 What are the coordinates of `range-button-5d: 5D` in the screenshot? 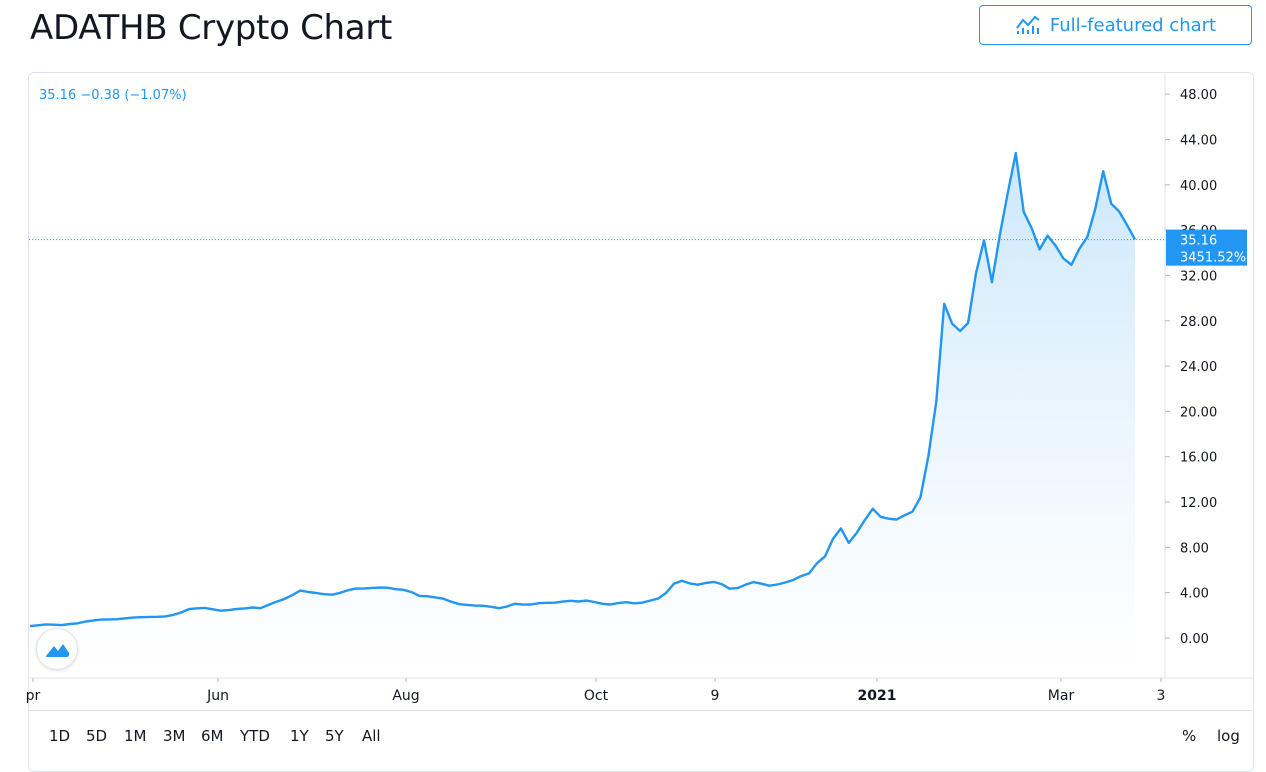 It's located at (97, 736).